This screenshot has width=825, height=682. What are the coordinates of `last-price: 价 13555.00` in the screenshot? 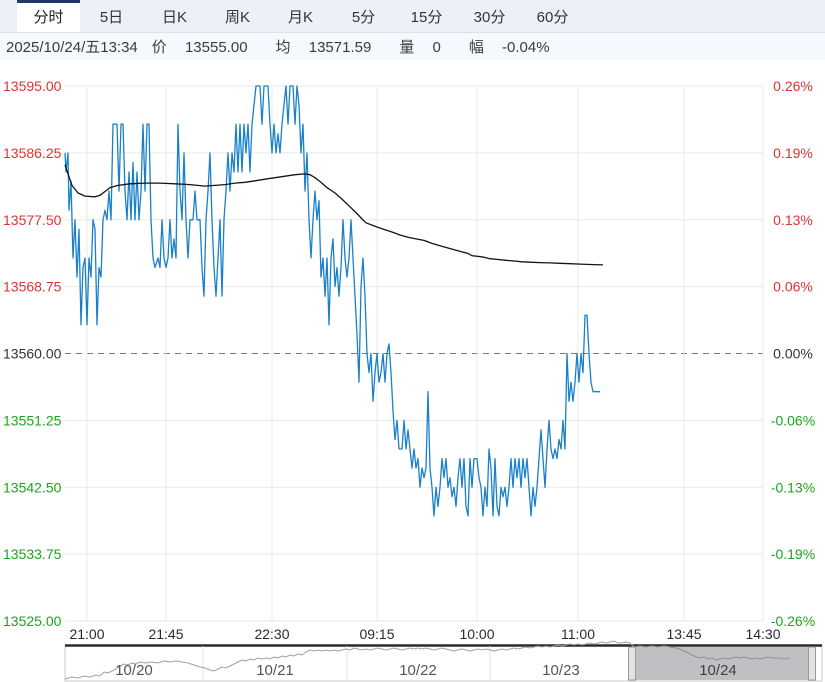 It's located at (199, 47).